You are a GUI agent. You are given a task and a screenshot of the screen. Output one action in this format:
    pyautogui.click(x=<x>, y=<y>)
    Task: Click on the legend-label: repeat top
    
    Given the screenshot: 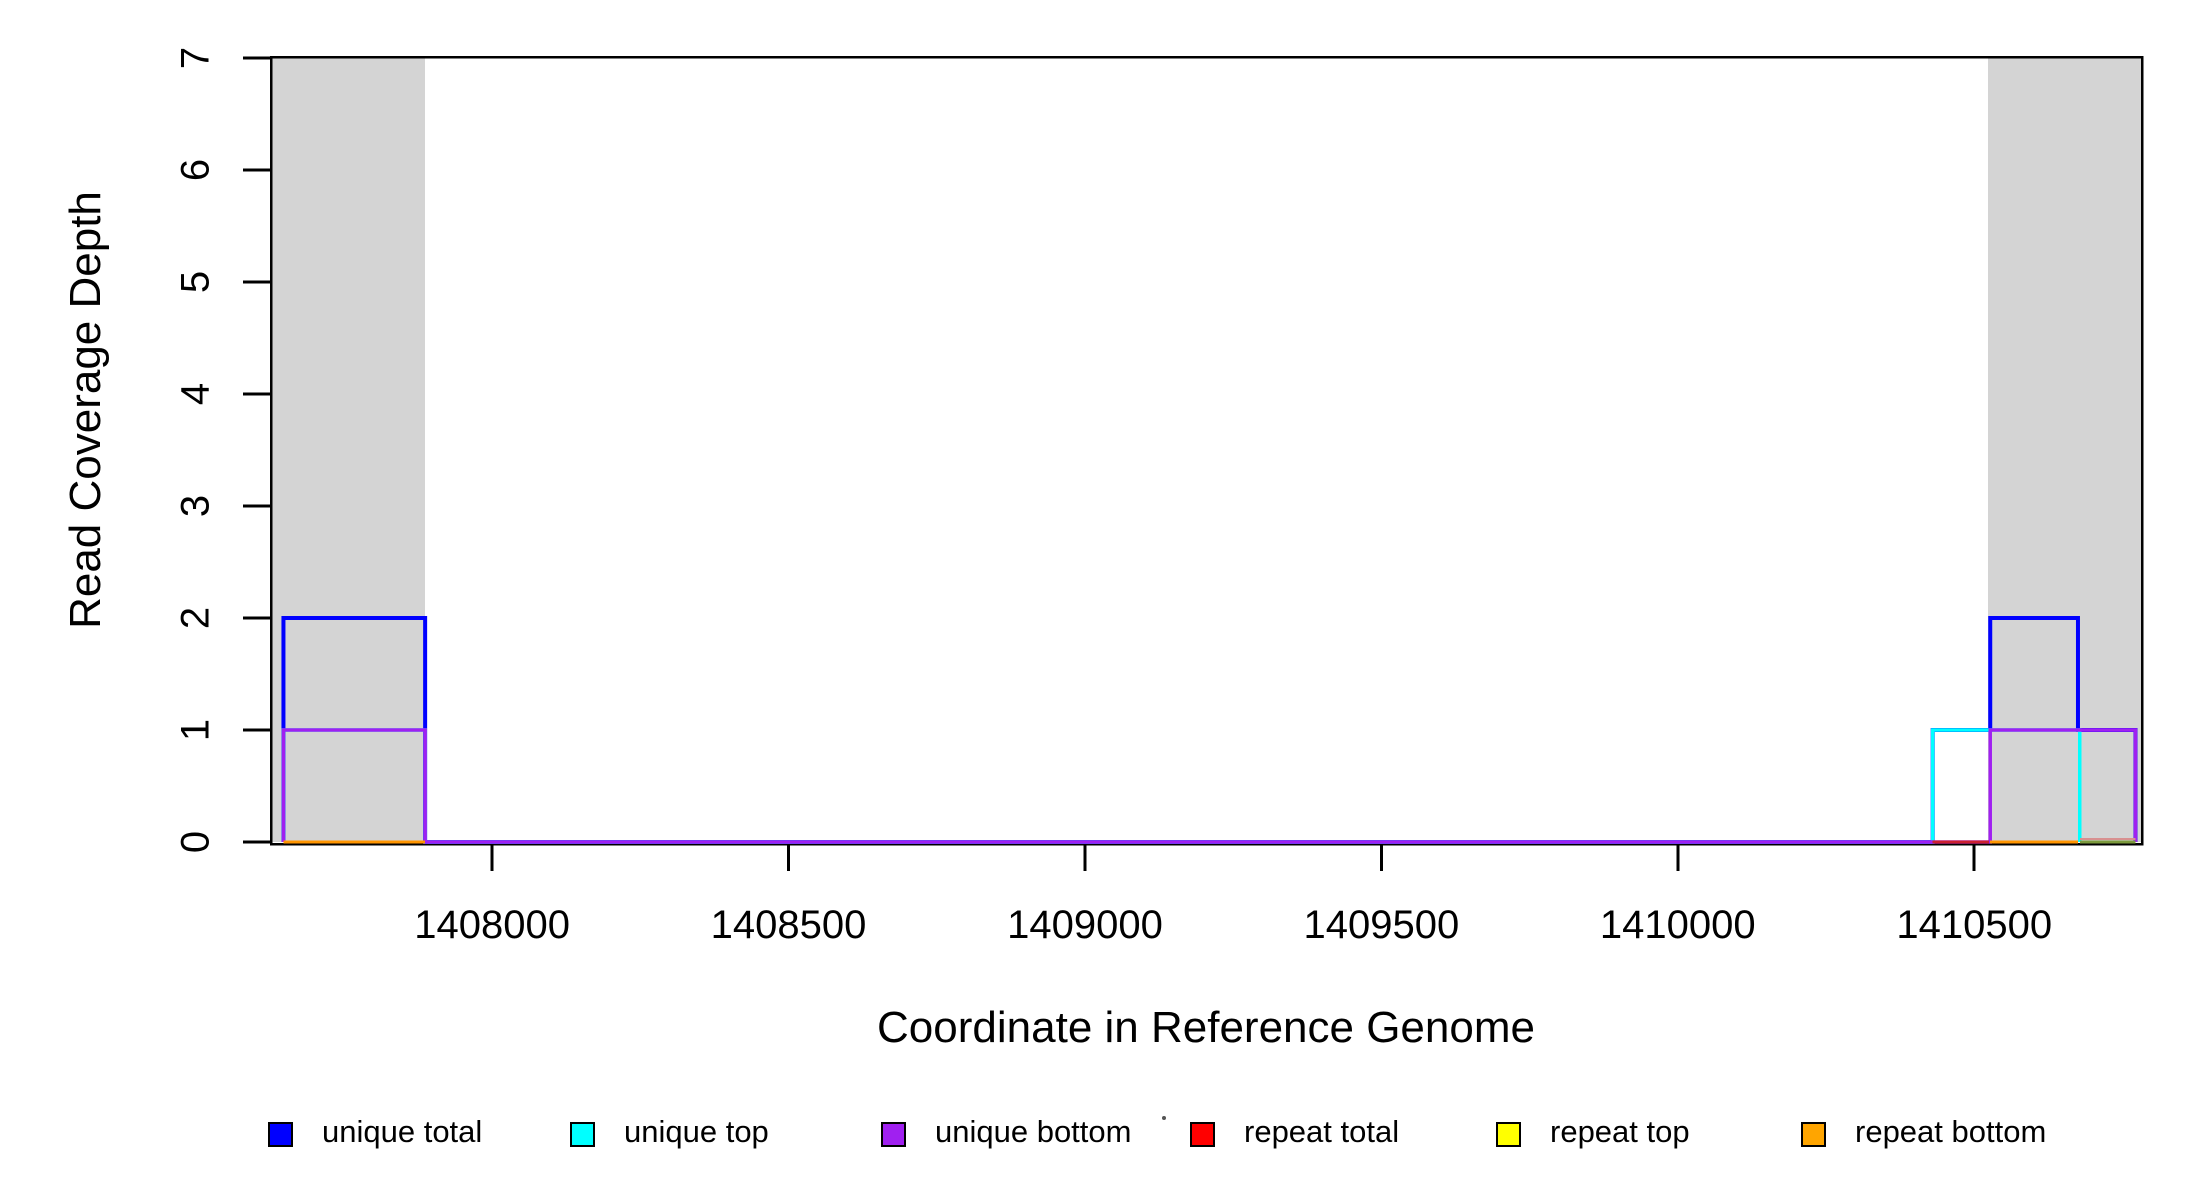 What is the action you would take?
    pyautogui.click(x=1620, y=1131)
    